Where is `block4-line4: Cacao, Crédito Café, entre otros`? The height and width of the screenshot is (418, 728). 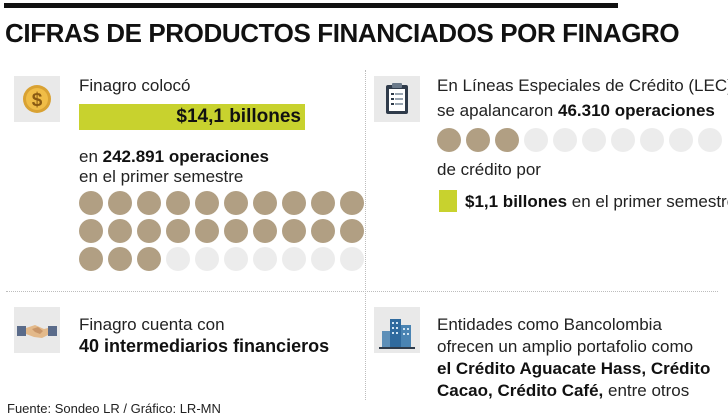
block4-line4: Cacao, Crédito Café, entre otros is located at coordinates (563, 390).